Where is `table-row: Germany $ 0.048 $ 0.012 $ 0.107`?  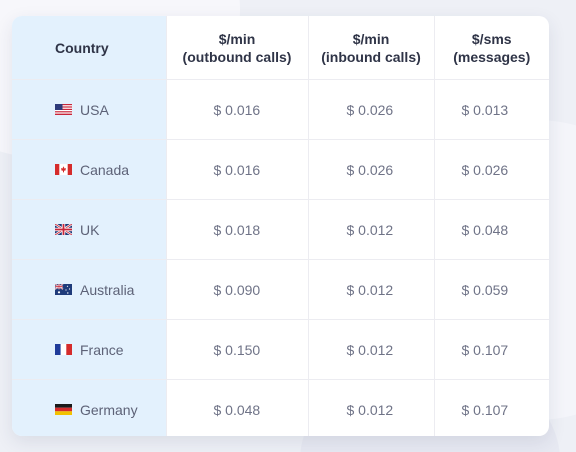
table-row: Germany $ 0.048 $ 0.012 $ 0.107 is located at coordinates (280, 407).